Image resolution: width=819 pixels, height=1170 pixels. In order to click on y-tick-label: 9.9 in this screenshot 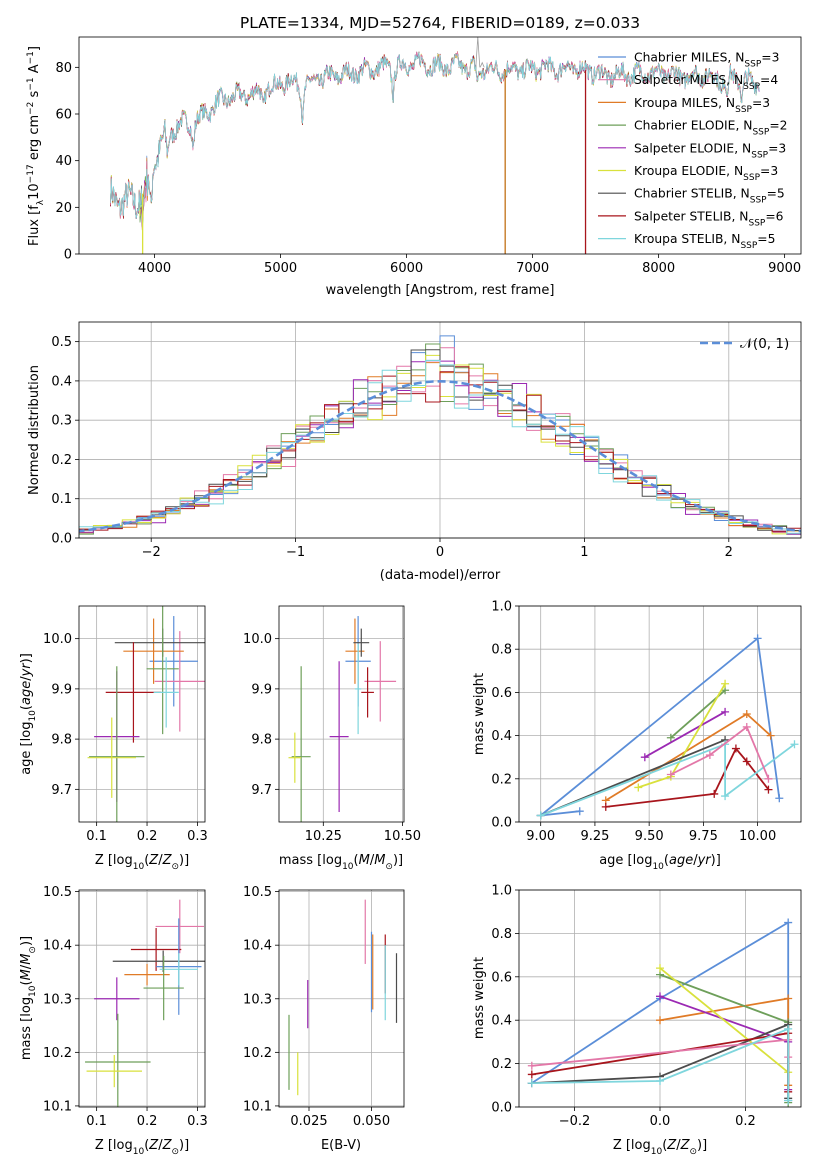, I will do `click(261, 689)`.